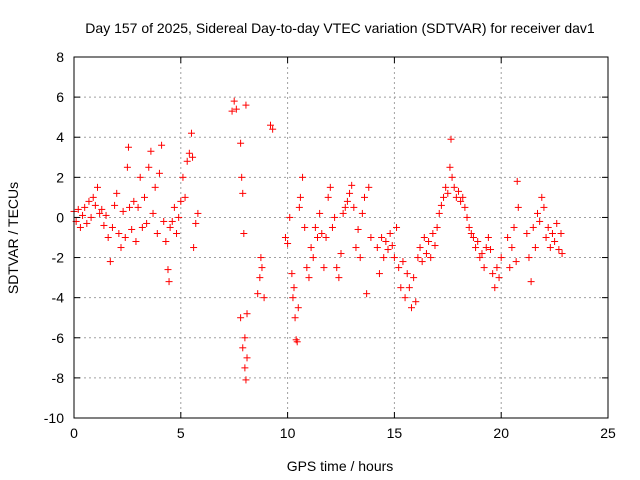 The height and width of the screenshot is (480, 640). What do you see at coordinates (74, 433) in the screenshot?
I see `x-tick-label: 0` at bounding box center [74, 433].